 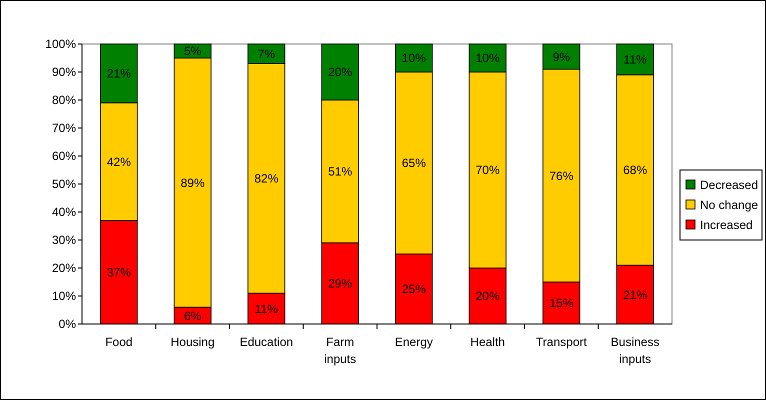 What do you see at coordinates (561, 303) in the screenshot?
I see `data-label: 15%` at bounding box center [561, 303].